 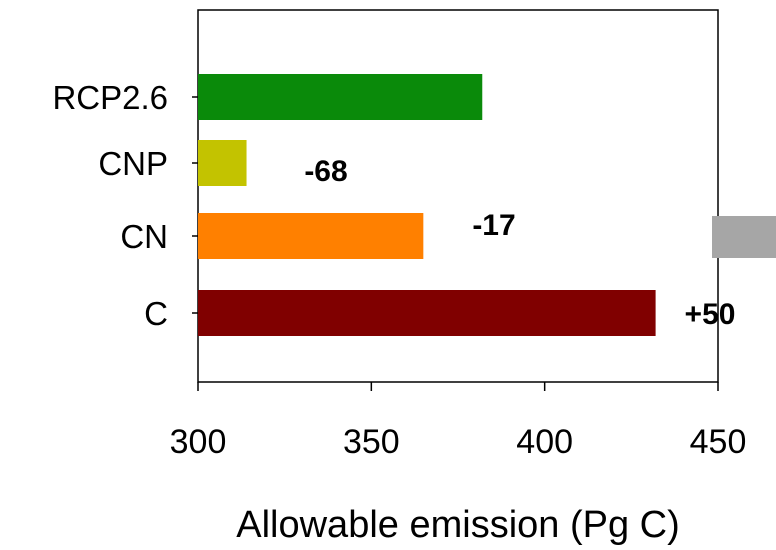 What do you see at coordinates (311, 236) in the screenshot?
I see `bar-cn` at bounding box center [311, 236].